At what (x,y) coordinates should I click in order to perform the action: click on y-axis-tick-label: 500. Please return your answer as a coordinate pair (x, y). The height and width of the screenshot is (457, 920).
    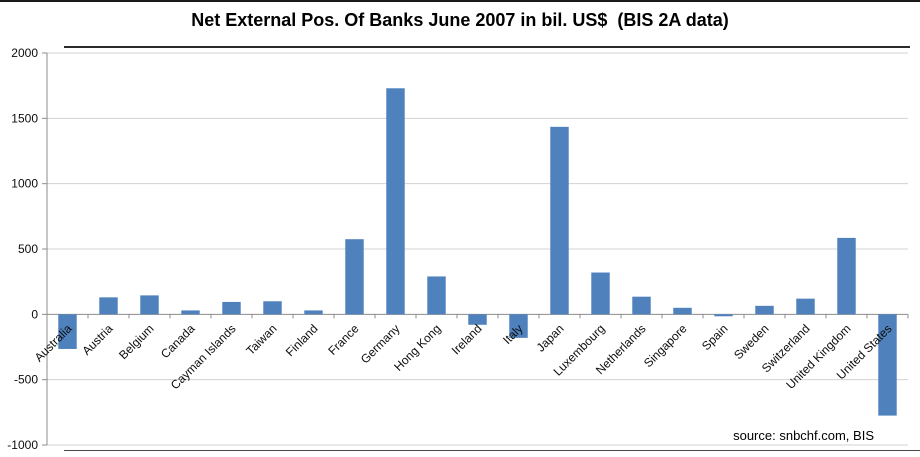
    Looking at the image, I should click on (28, 249).